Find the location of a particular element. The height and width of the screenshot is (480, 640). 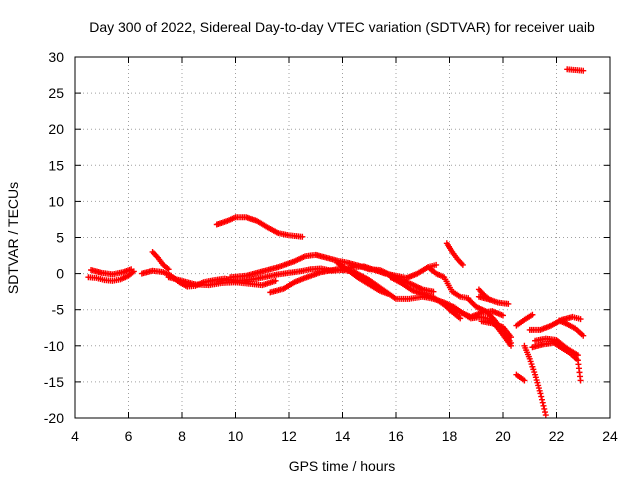

x-tick-label: 12 is located at coordinates (289, 436).